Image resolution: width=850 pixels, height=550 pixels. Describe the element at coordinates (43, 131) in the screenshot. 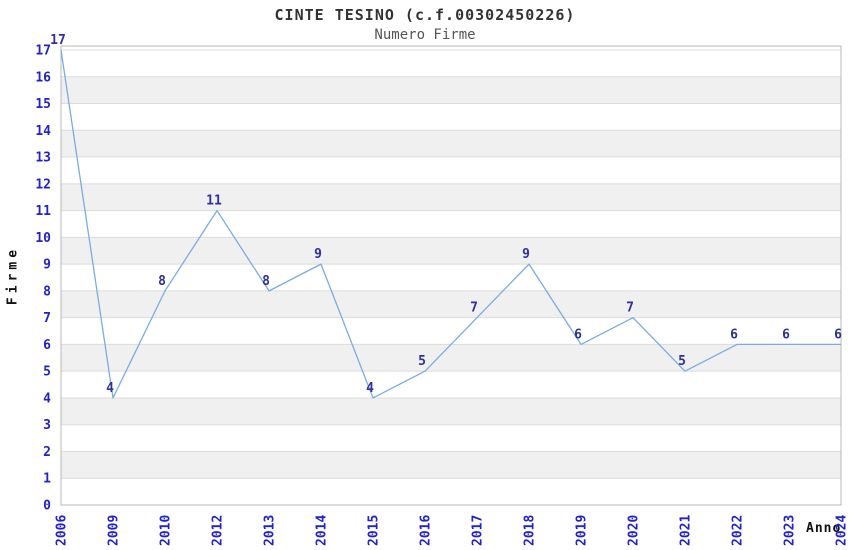

I see `y-tick-label: 14` at that location.